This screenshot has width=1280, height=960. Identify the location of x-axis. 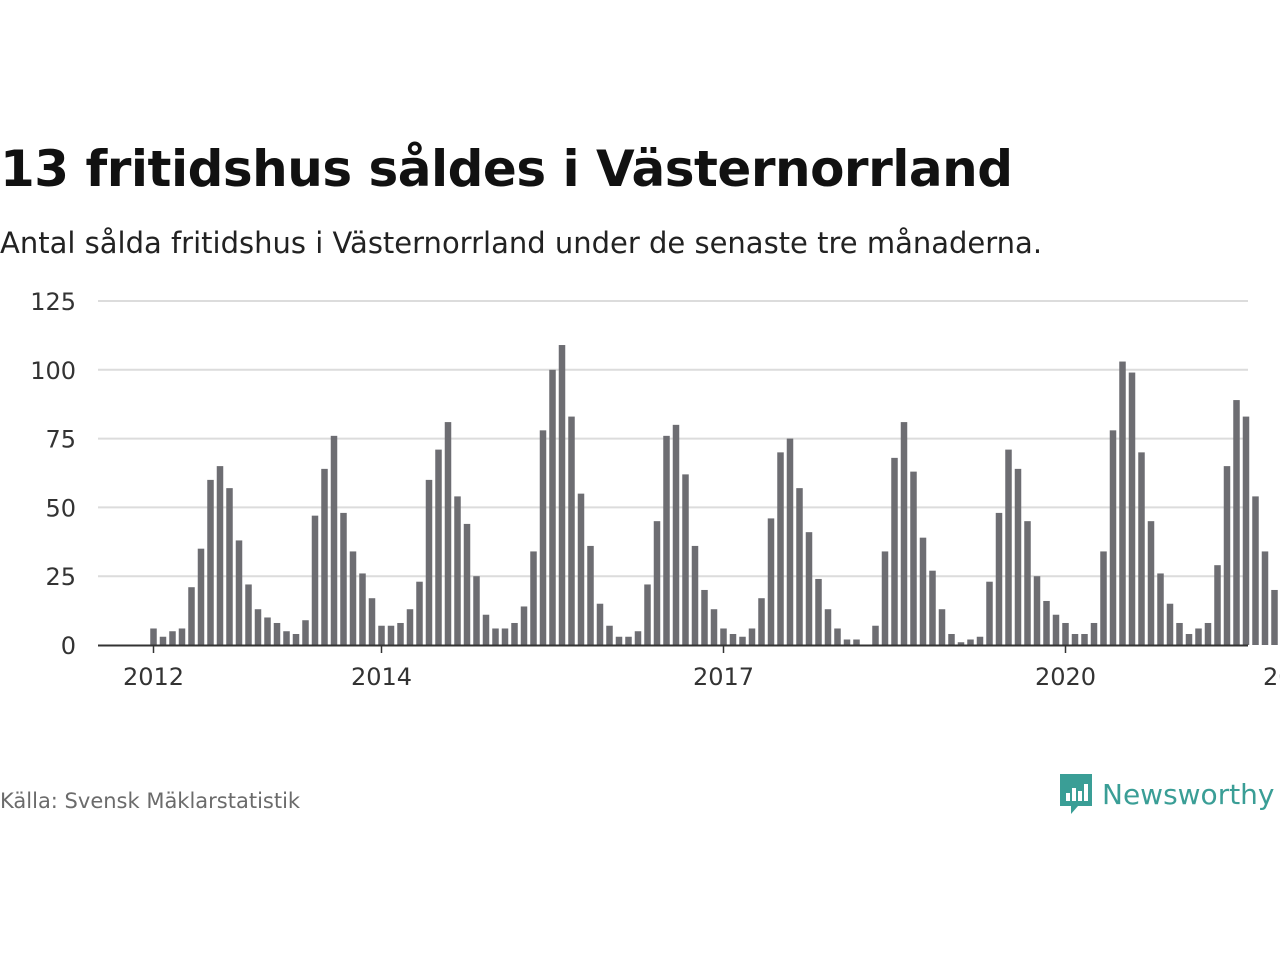
(673, 648).